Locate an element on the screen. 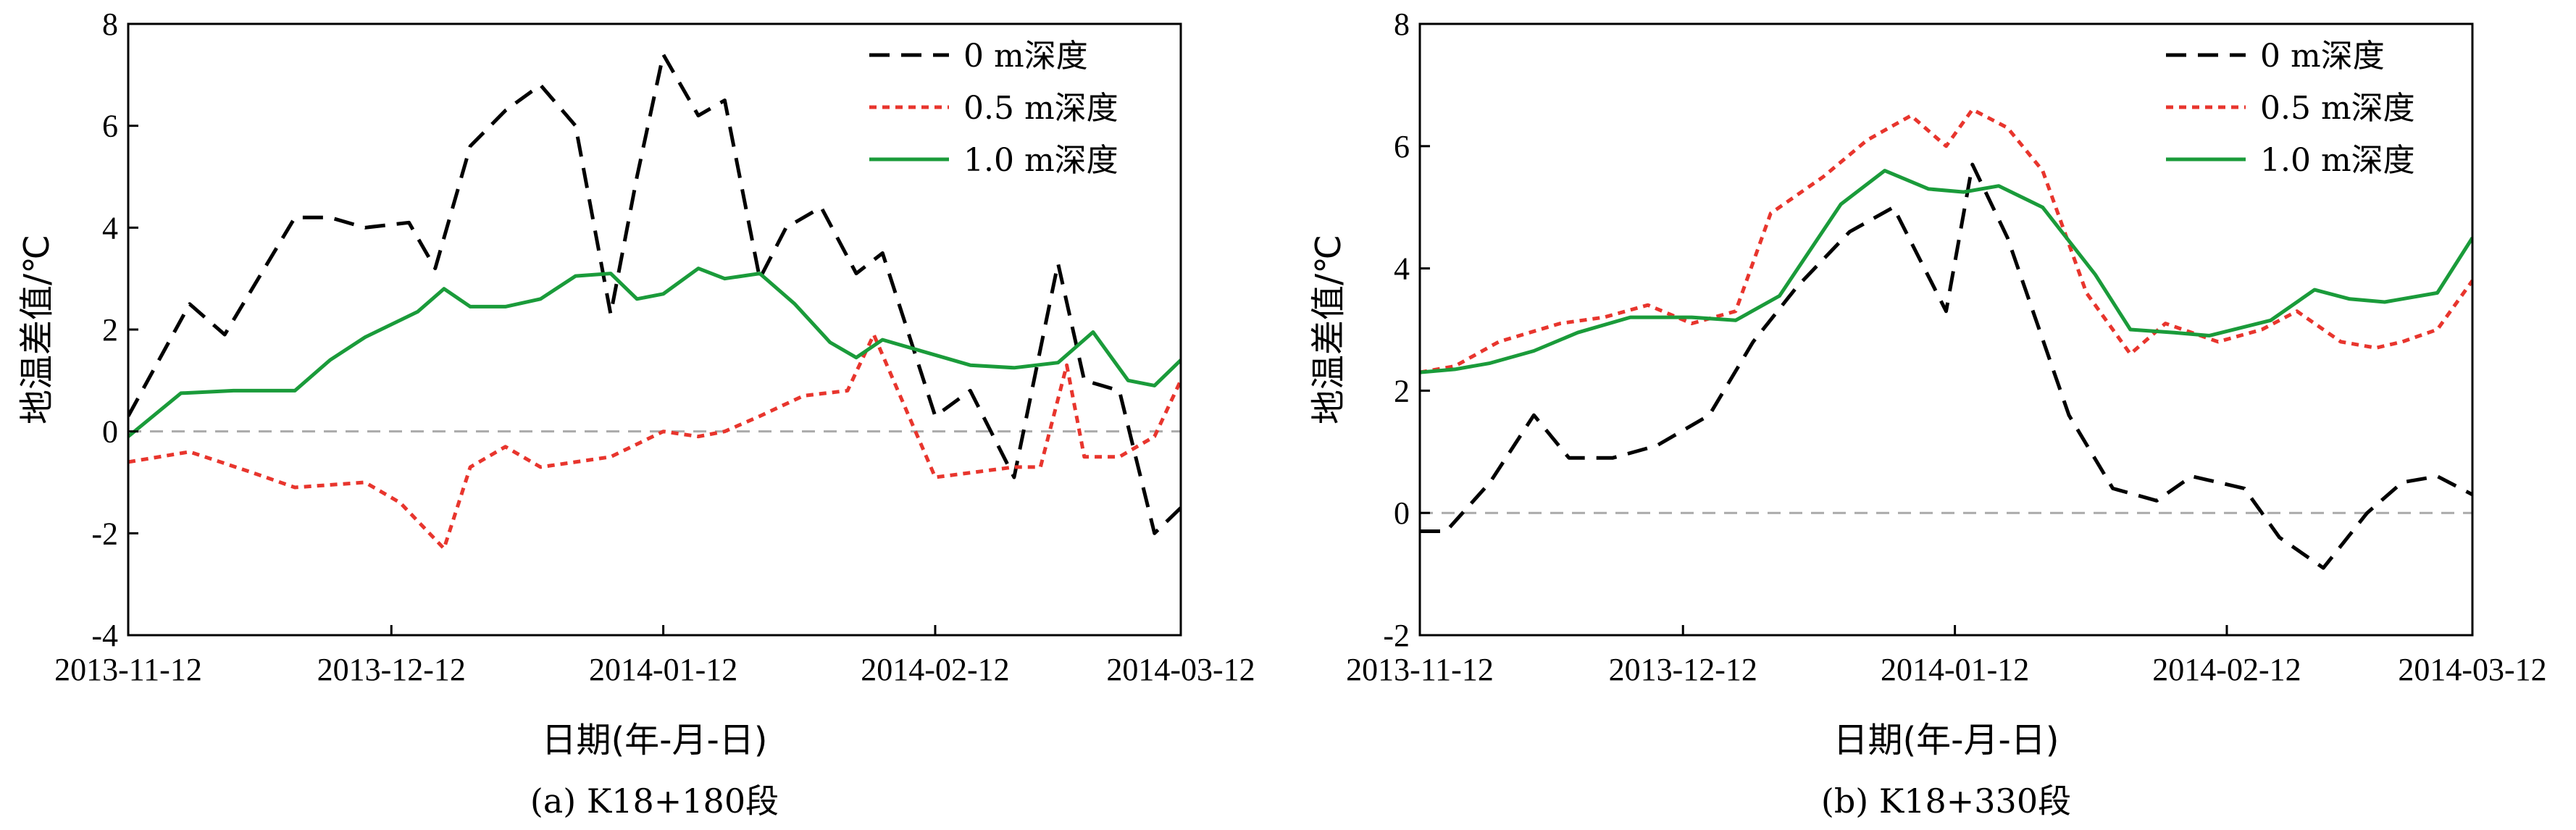  panel-caption-a: (a) K18+180段 is located at coordinates (654, 801).